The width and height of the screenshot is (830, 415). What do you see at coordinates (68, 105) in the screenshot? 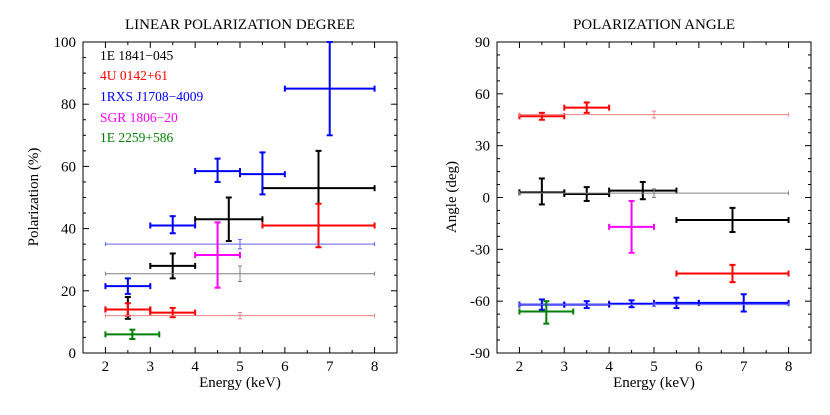
I see `y-tick-label: 80` at bounding box center [68, 105].